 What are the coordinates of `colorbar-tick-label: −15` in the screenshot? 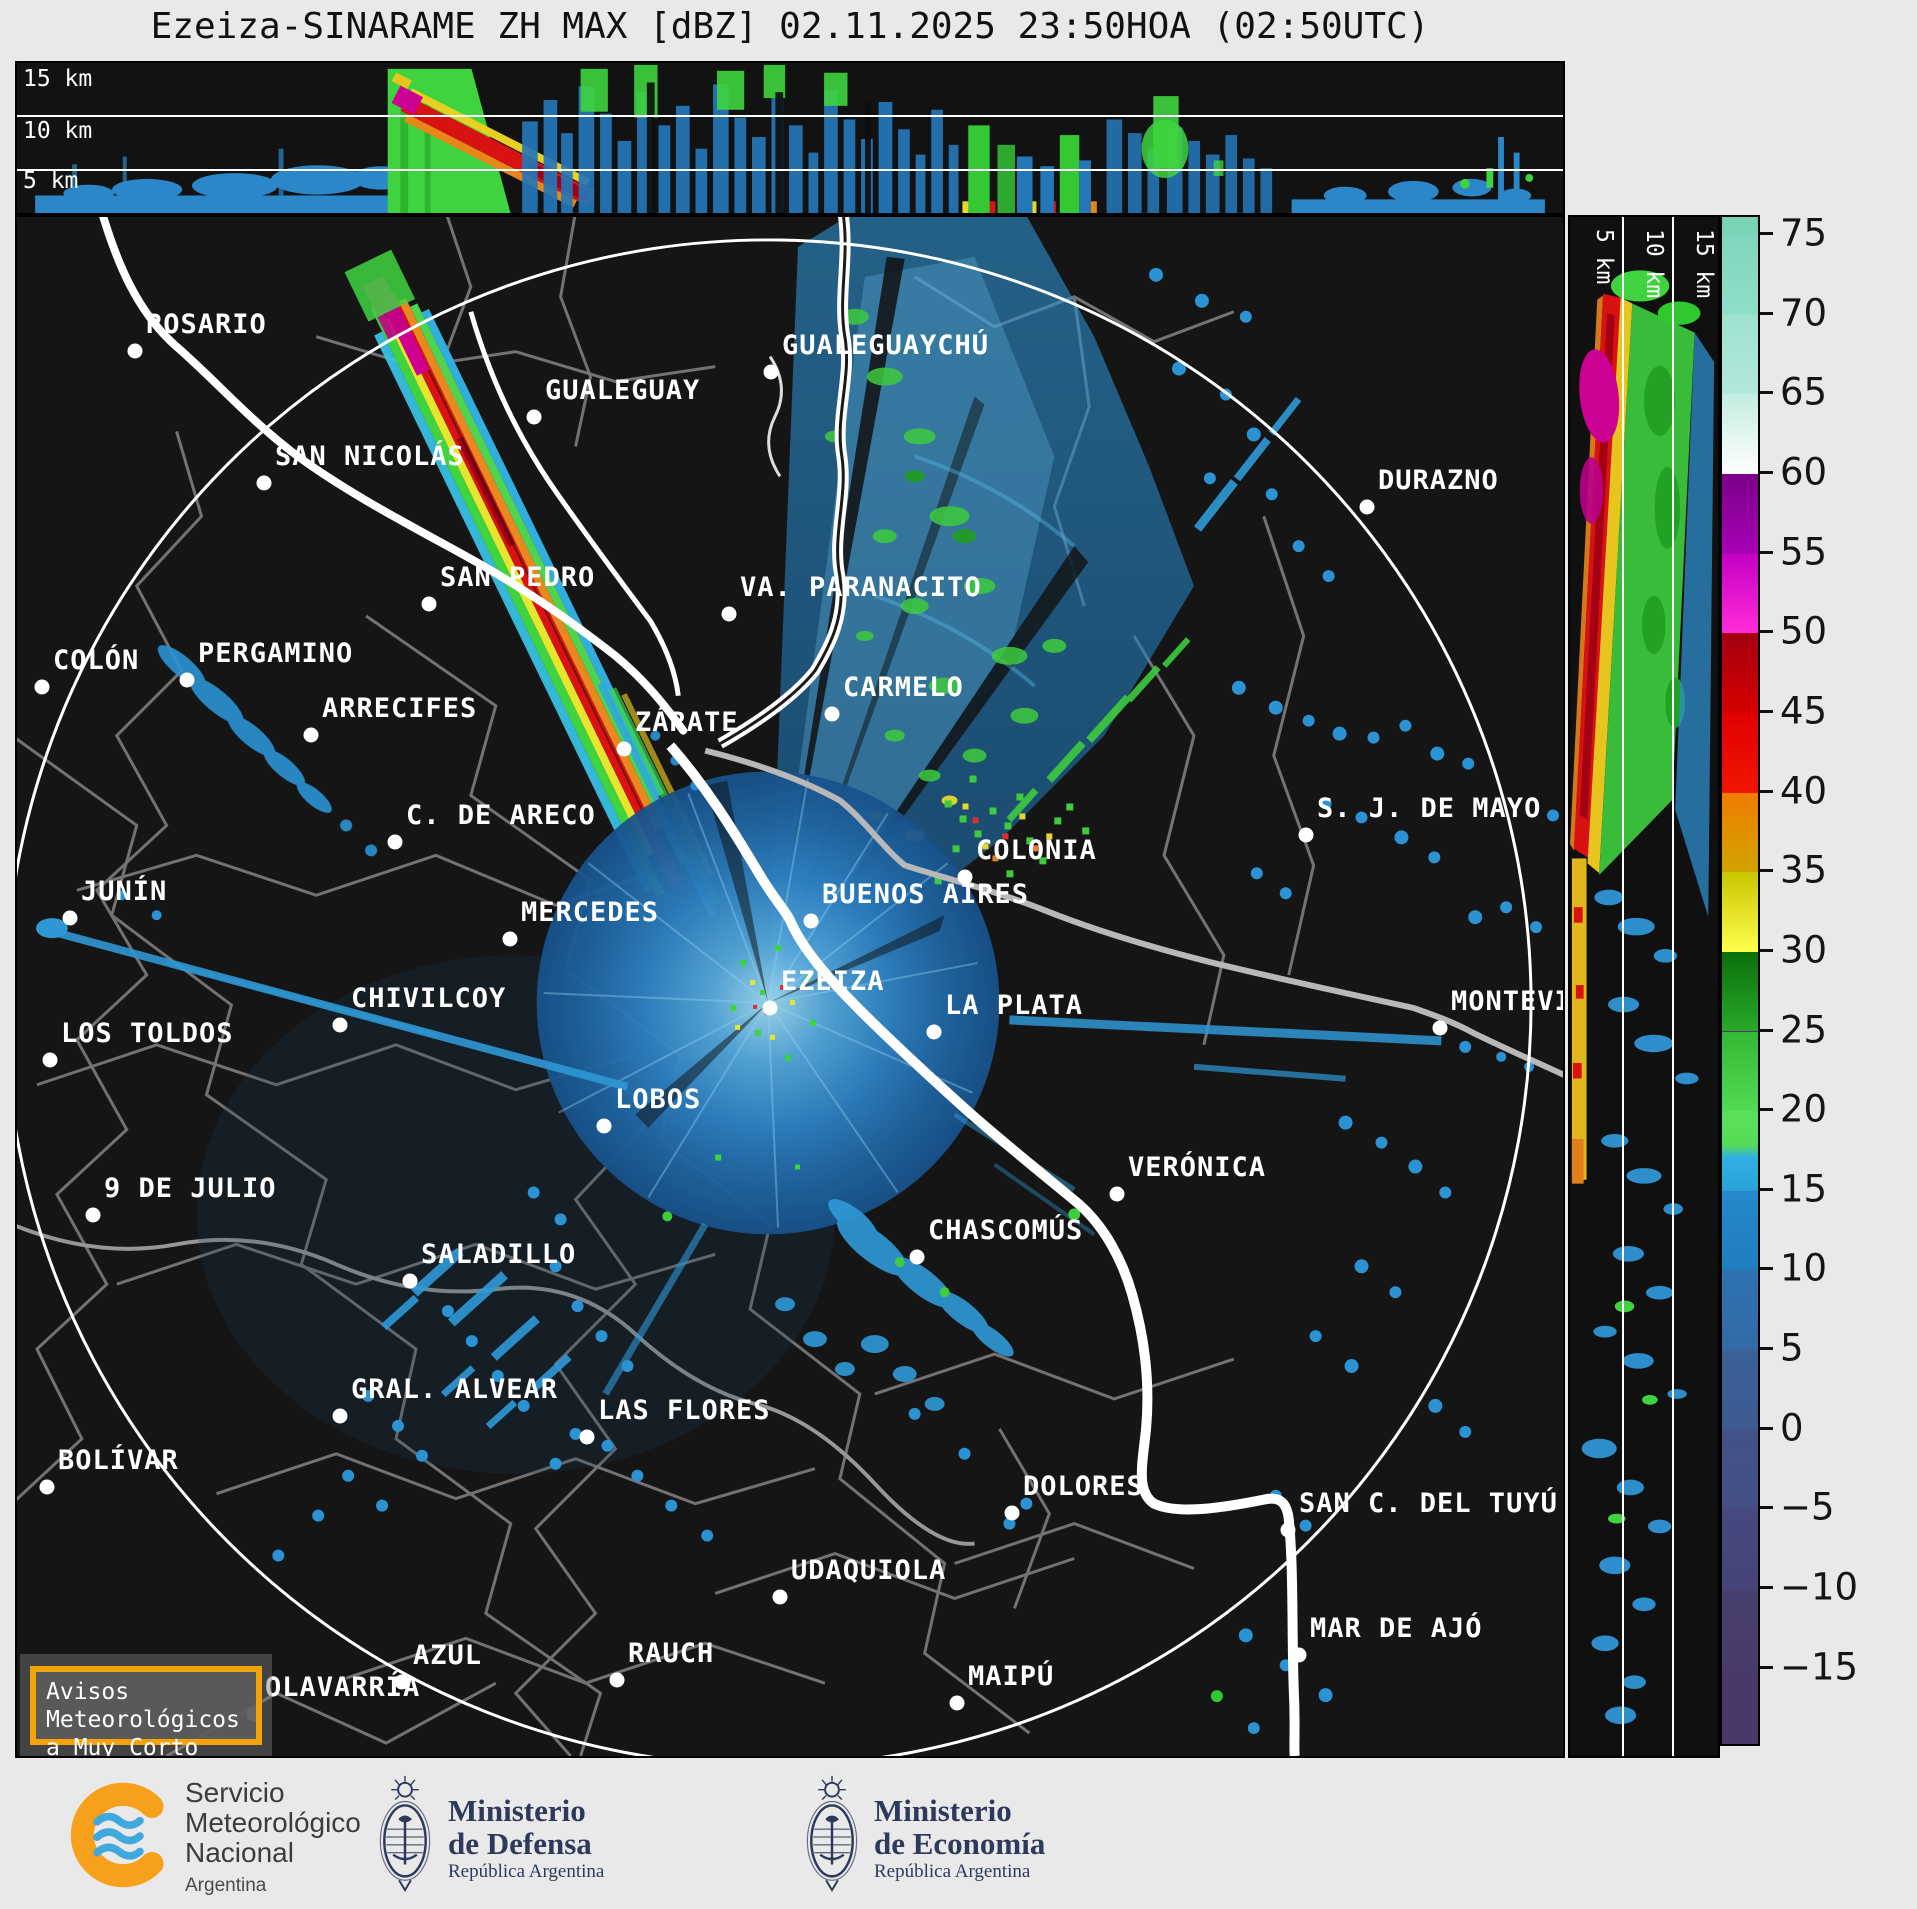 It's located at (1819, 1667).